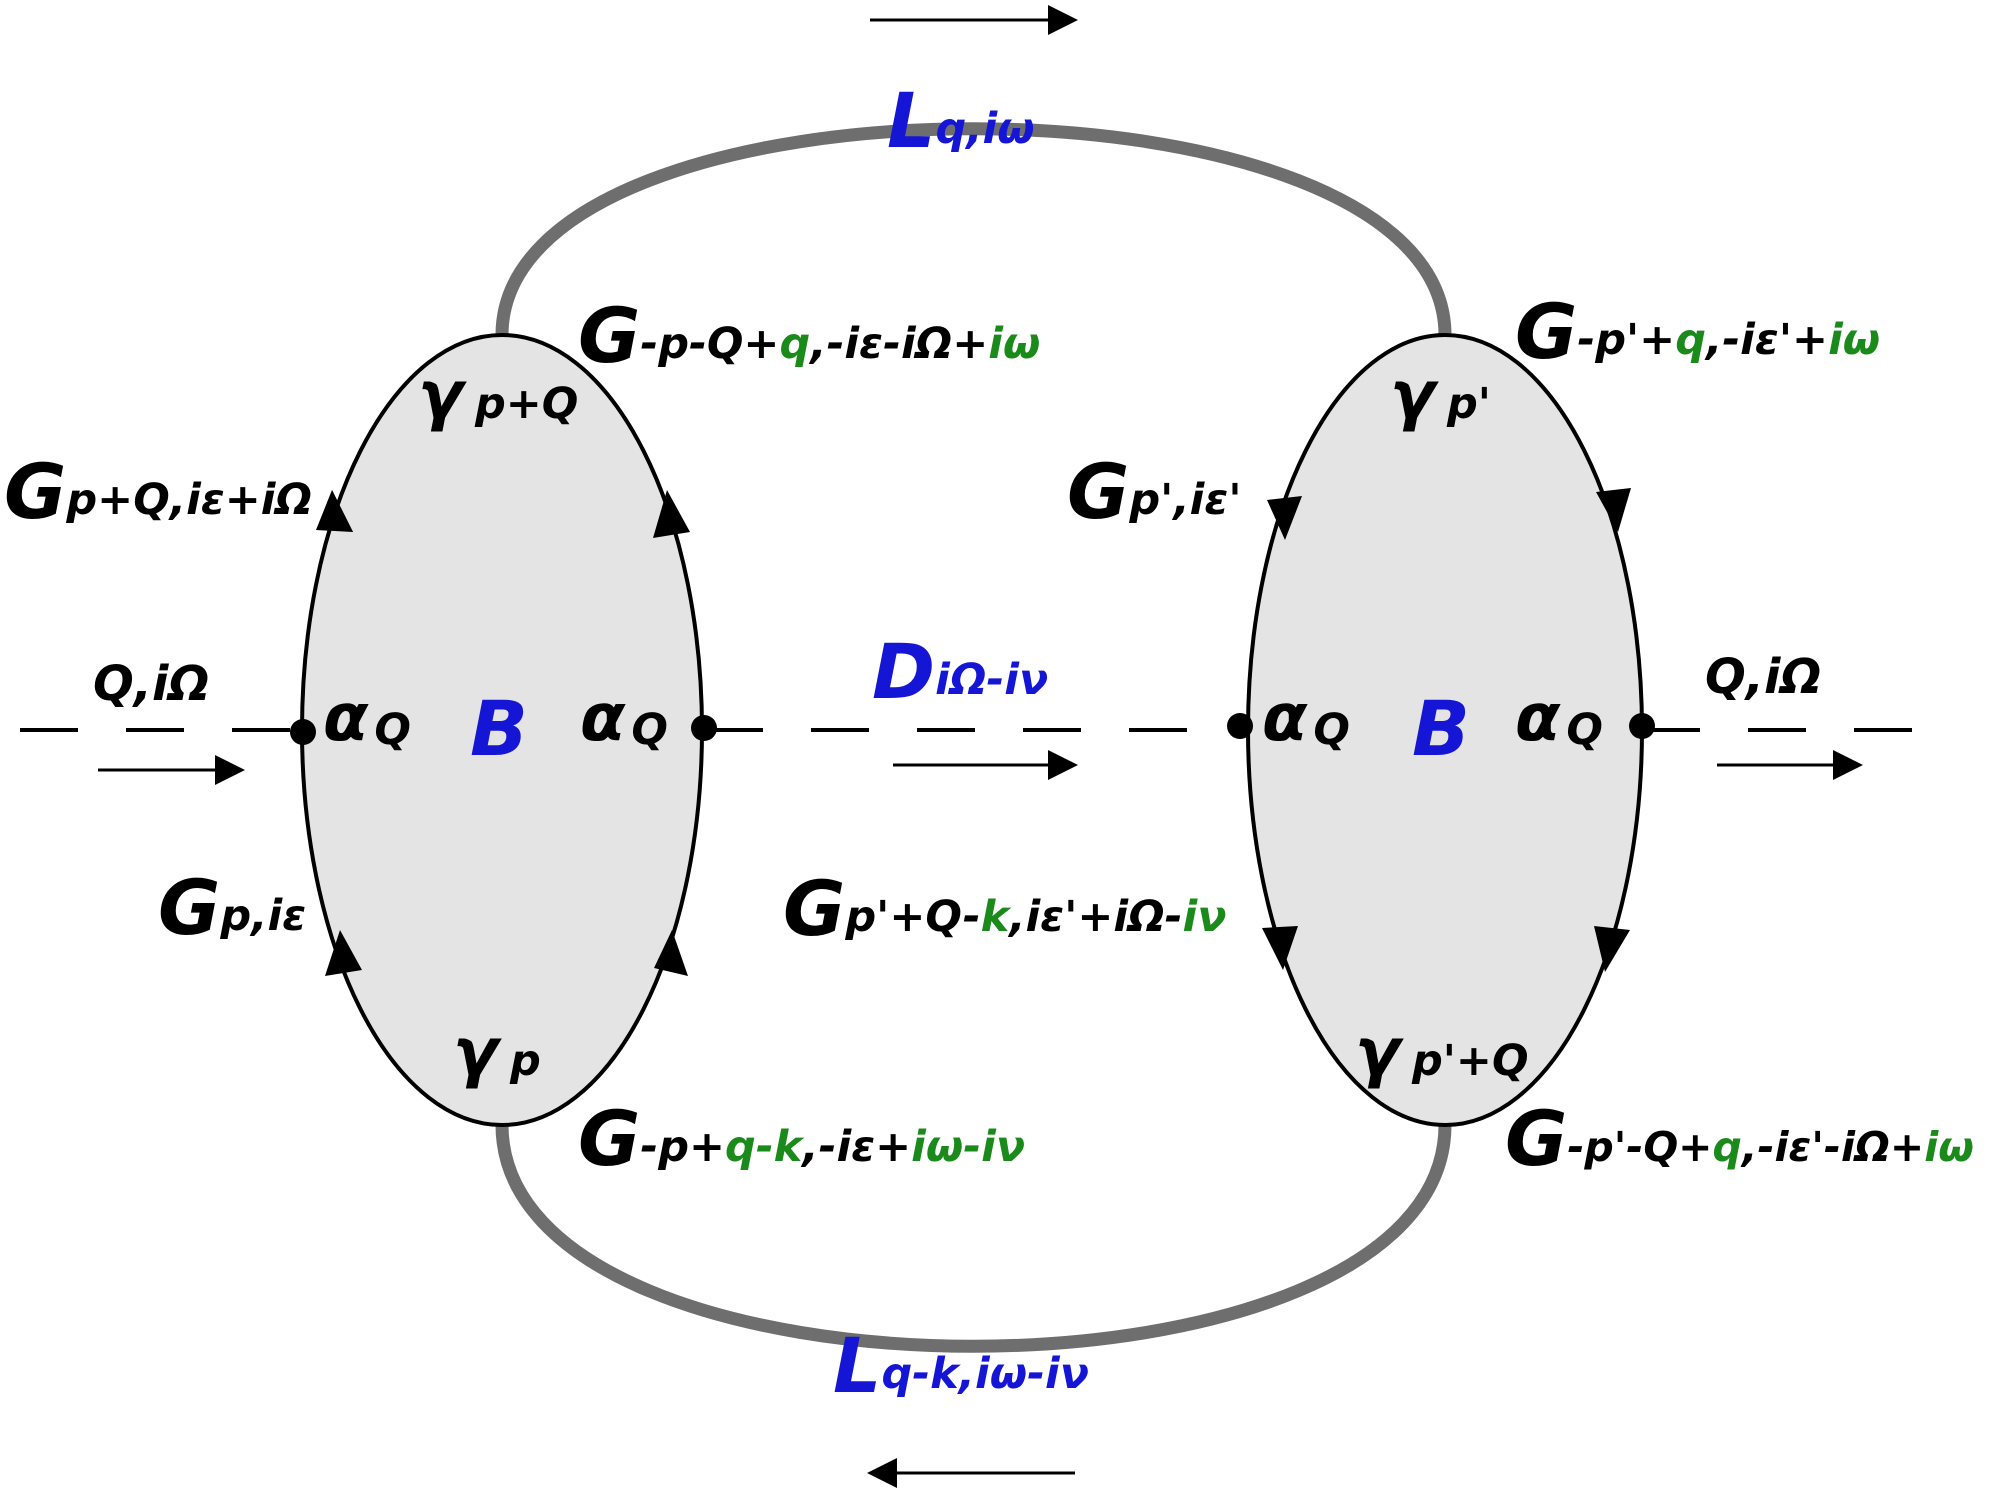 This screenshot has height=1493, width=2016. I want to click on label-G-p-prime-Q-k: Gp'+Q-k,iε'+iΩ-iν, so click(1005, 908).